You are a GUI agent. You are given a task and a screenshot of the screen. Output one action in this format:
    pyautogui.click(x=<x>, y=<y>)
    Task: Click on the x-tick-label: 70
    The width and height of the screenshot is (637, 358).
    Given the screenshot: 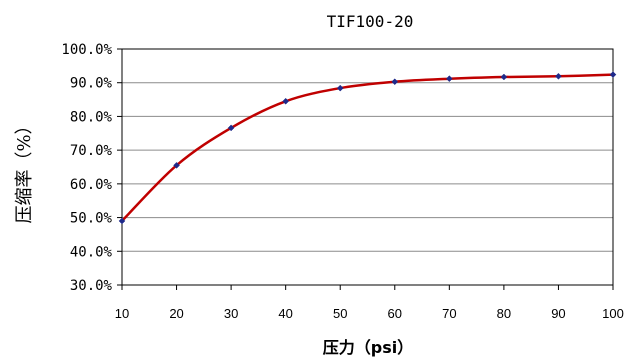 What is the action you would take?
    pyautogui.click(x=449, y=313)
    